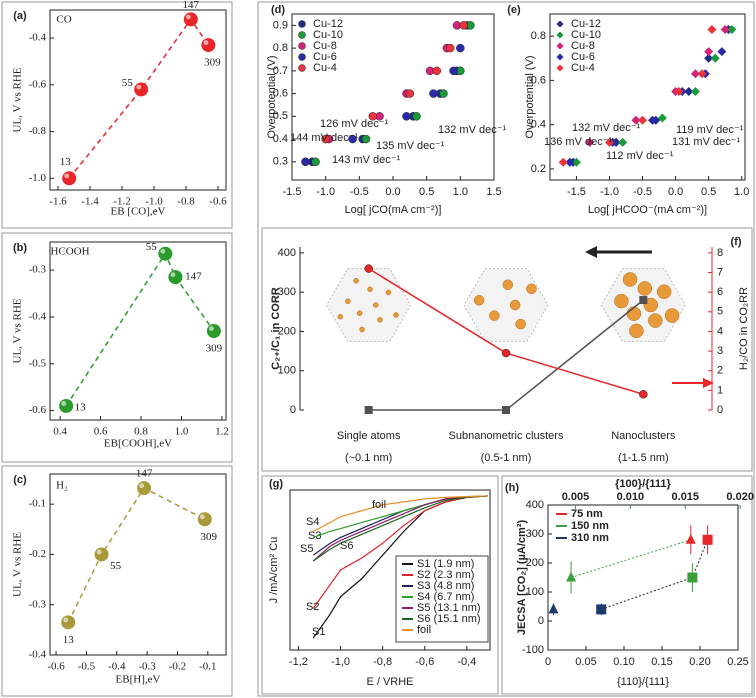 The image size is (756, 698). What do you see at coordinates (466, 662) in the screenshot?
I see `x-tick-label: -0,4` at bounding box center [466, 662].